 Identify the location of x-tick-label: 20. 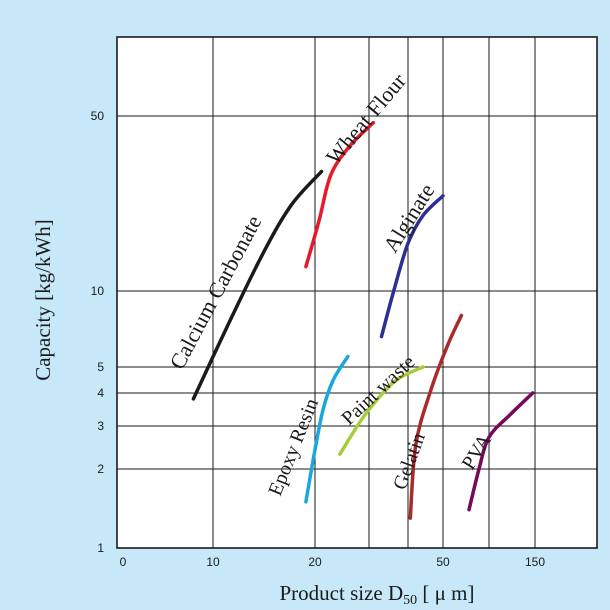
(315, 562).